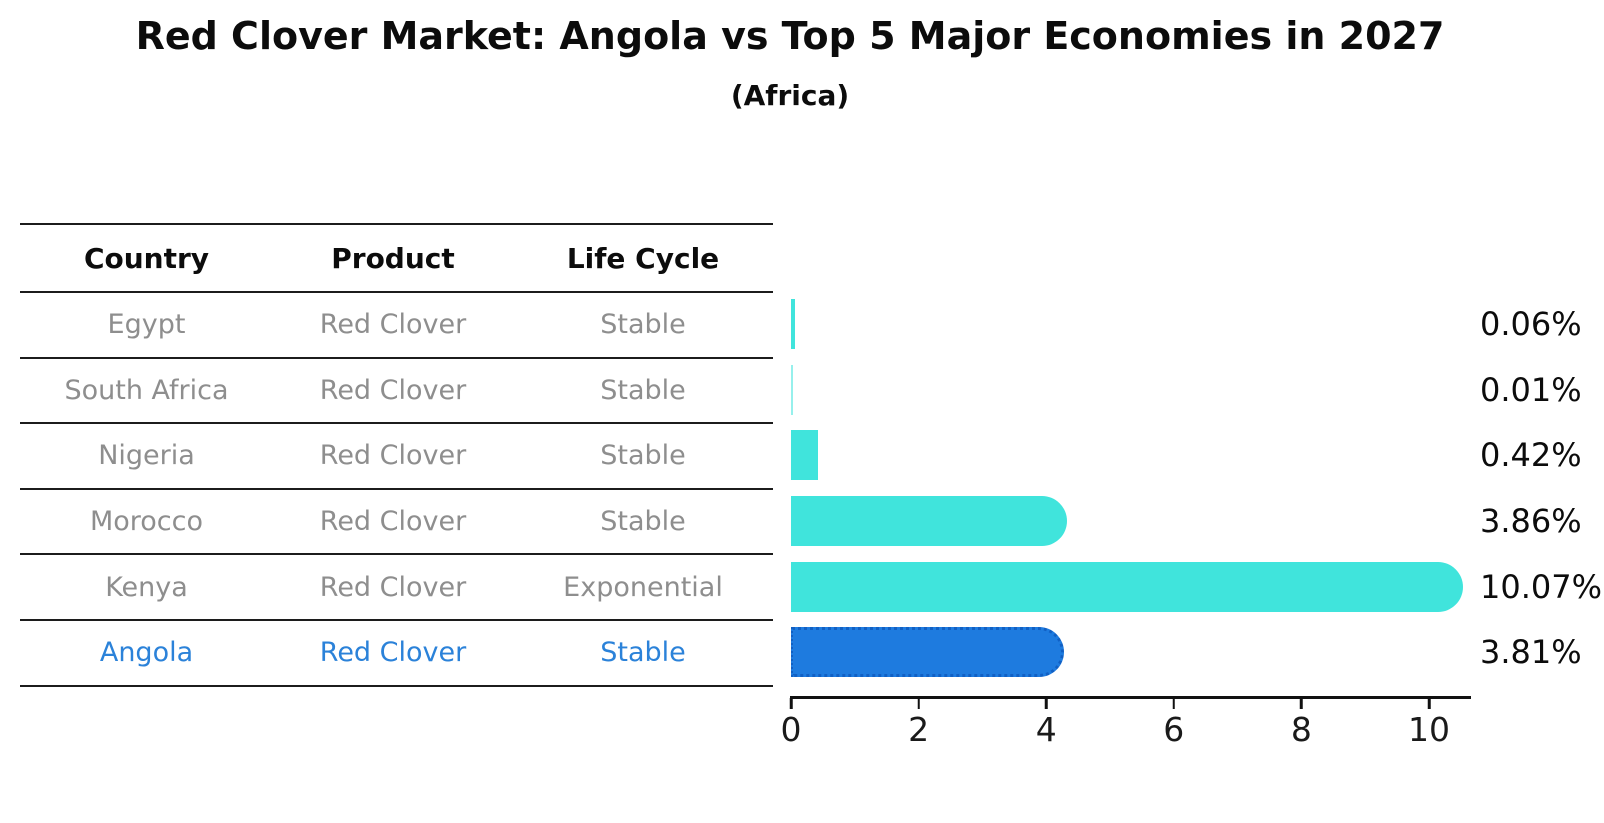  I want to click on cell-country: South Africa, so click(146, 390).